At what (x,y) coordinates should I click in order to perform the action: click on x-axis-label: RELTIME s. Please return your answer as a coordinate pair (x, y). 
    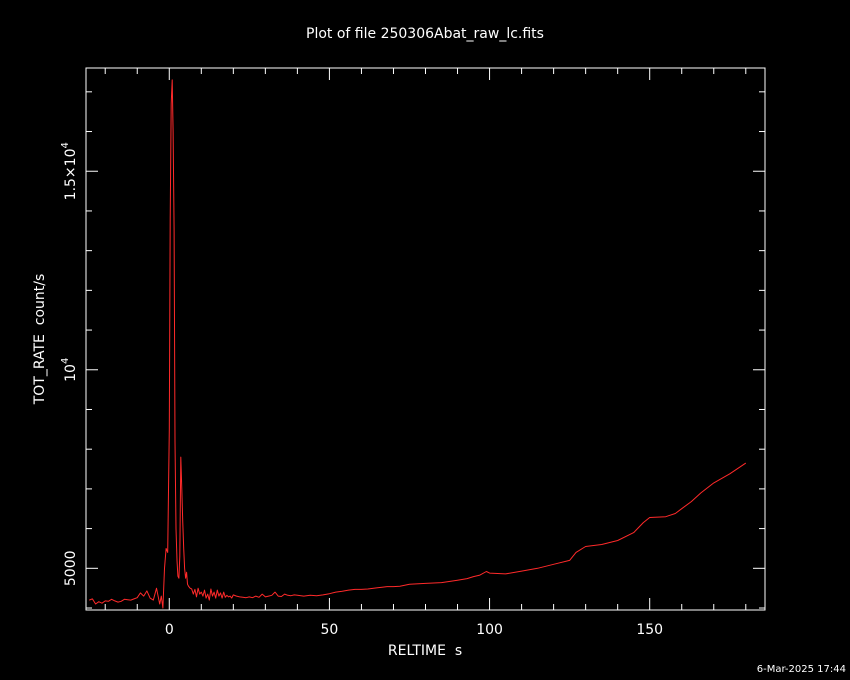
    Looking at the image, I should click on (425, 651).